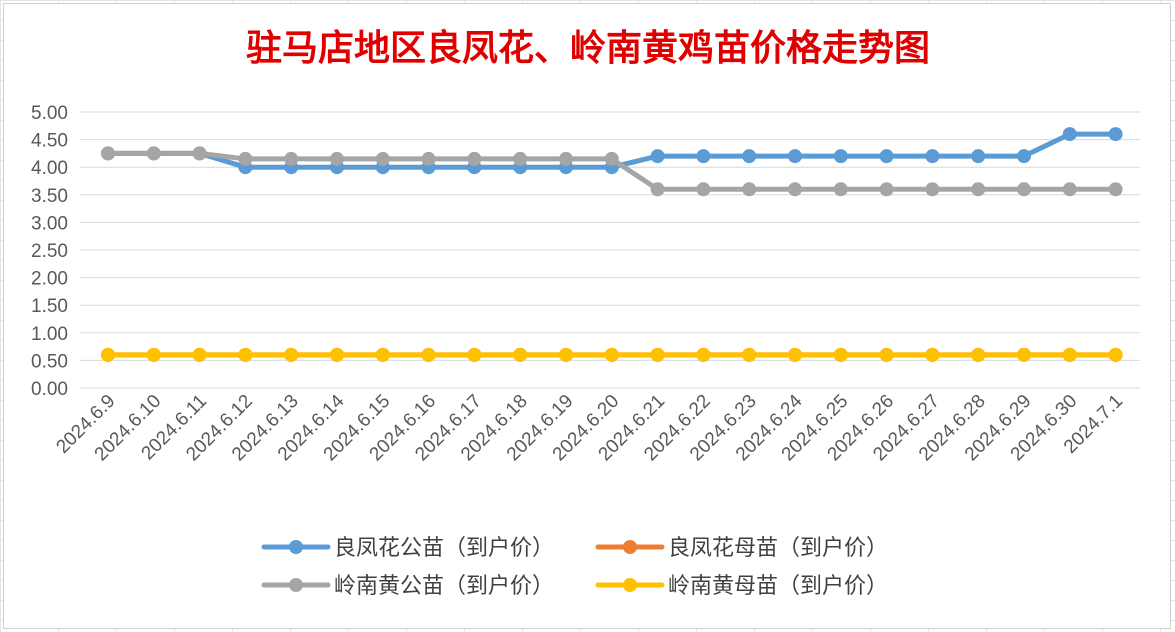 The height and width of the screenshot is (632, 1175). What do you see at coordinates (778, 548) in the screenshot?
I see `legend-label: 良凤花母苗（到户价）` at bounding box center [778, 548].